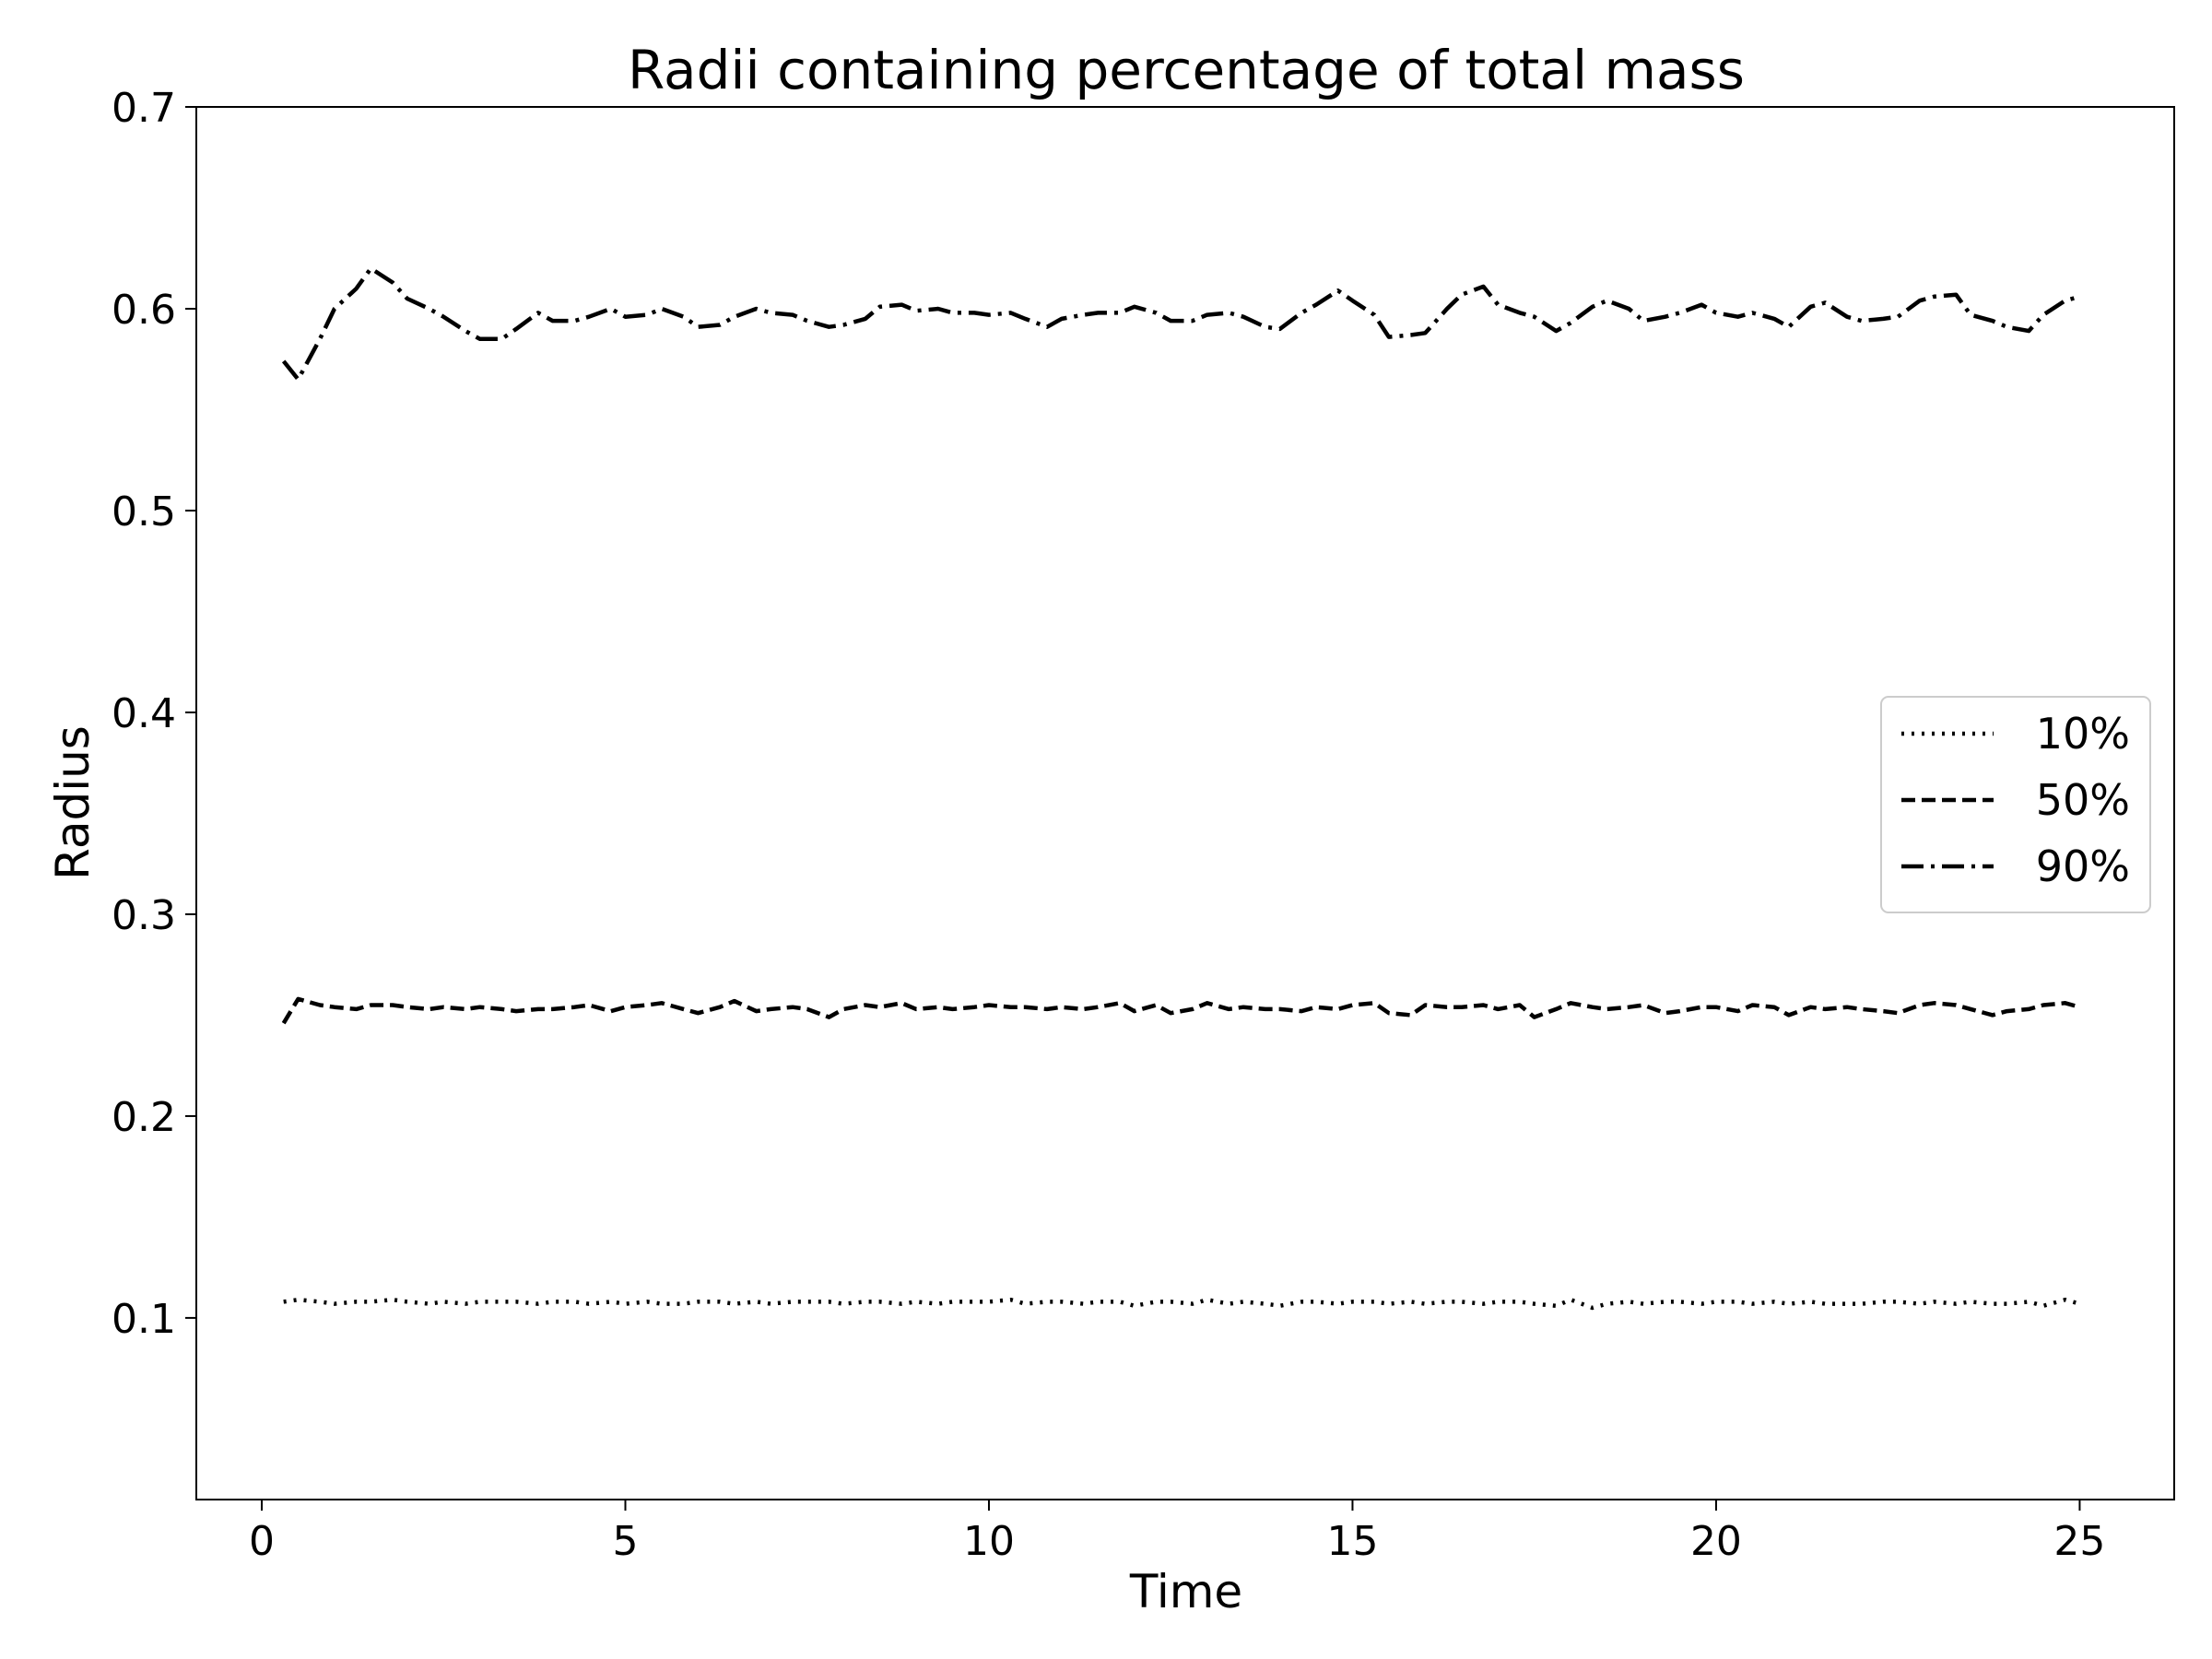 This screenshot has height=1659, width=2212. Describe the element at coordinates (1352, 1541) in the screenshot. I see `x-tick-label: 15` at that location.